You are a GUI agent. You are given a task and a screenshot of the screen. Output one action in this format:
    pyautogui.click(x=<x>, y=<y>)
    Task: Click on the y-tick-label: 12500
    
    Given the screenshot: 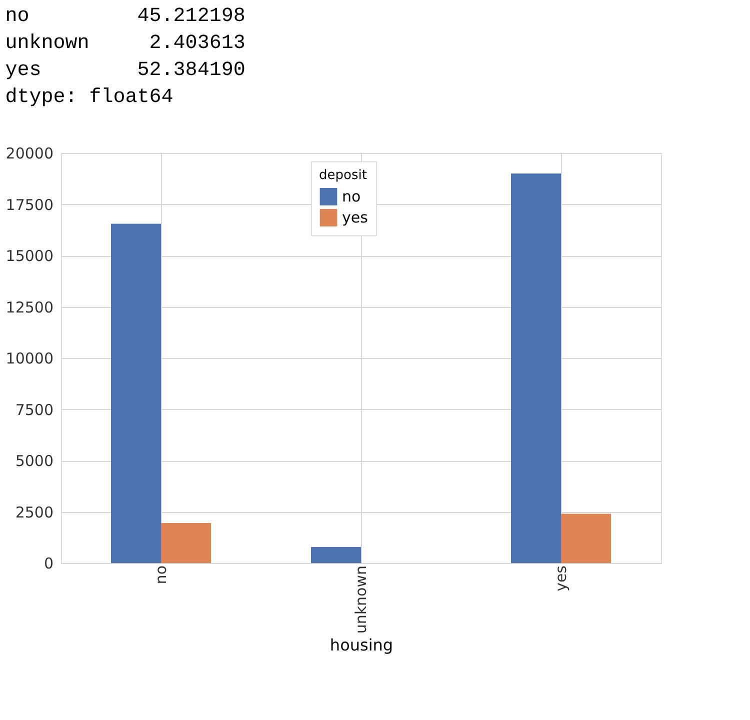 What is the action you would take?
    pyautogui.click(x=30, y=307)
    